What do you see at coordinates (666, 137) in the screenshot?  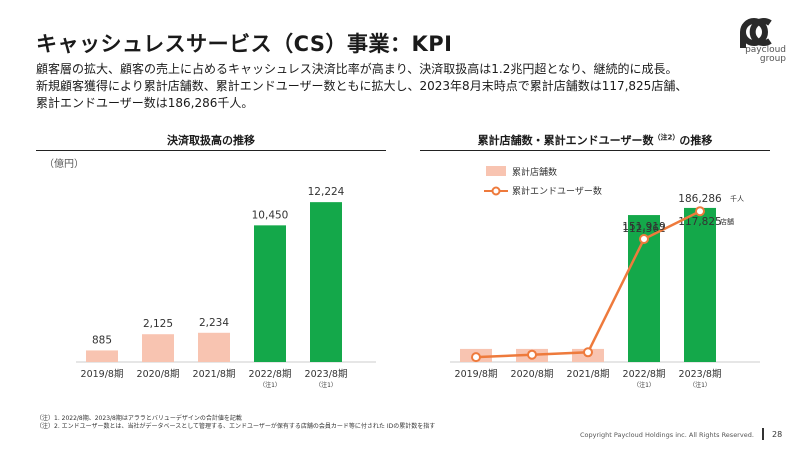 I see `right-chart-title-note: （注2）` at bounding box center [666, 137].